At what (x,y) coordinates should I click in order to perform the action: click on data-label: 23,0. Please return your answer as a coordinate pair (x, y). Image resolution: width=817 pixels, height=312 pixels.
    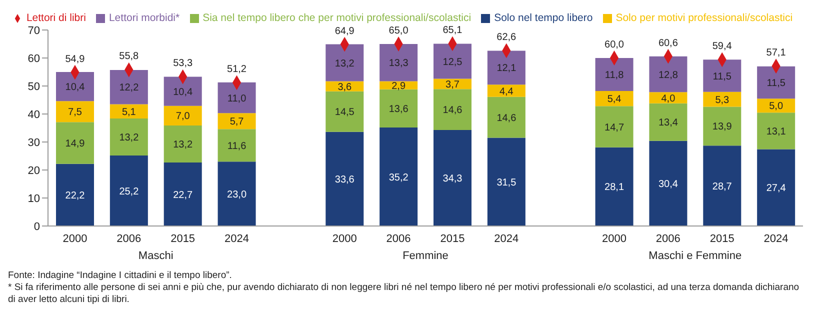
    Looking at the image, I should click on (237, 194).